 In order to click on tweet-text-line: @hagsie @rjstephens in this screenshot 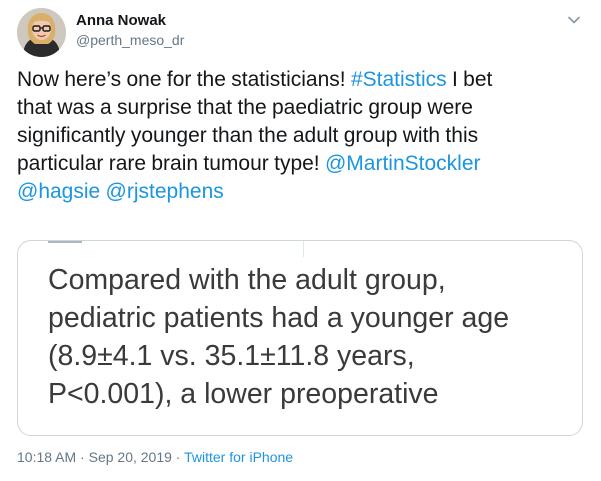, I will do `click(301, 192)`.